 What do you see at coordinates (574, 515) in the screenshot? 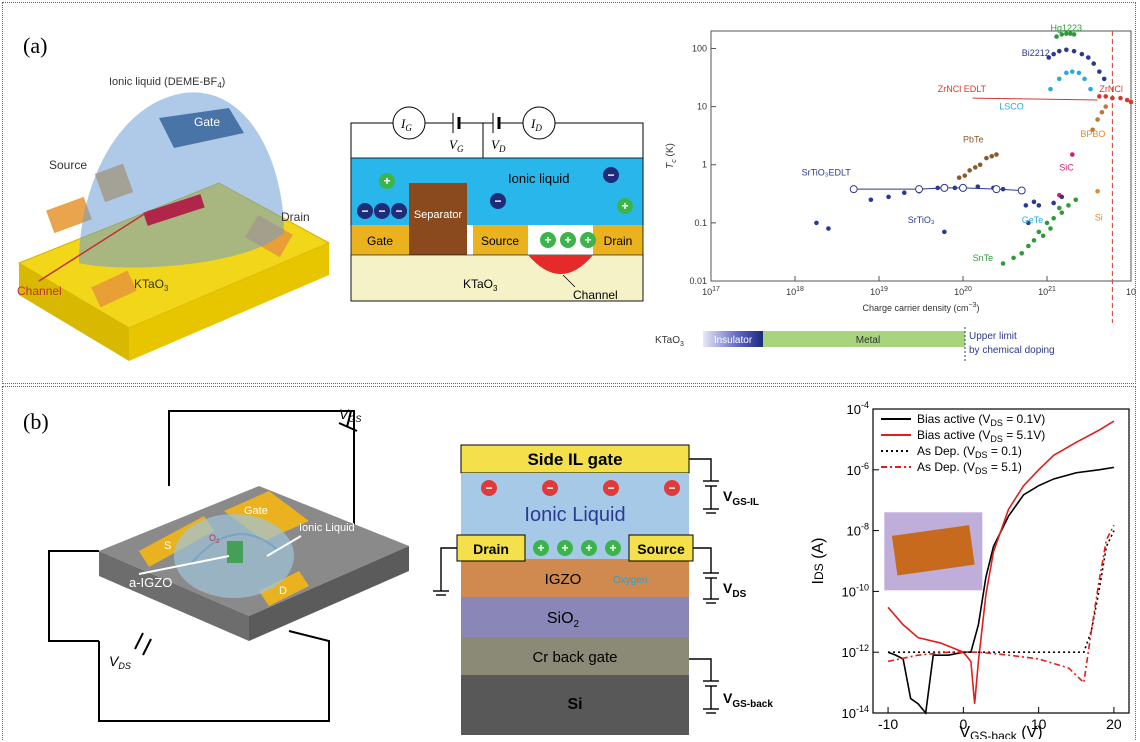
I see `stack-ionic-liquid-label: Ionic Liquid` at bounding box center [574, 515].